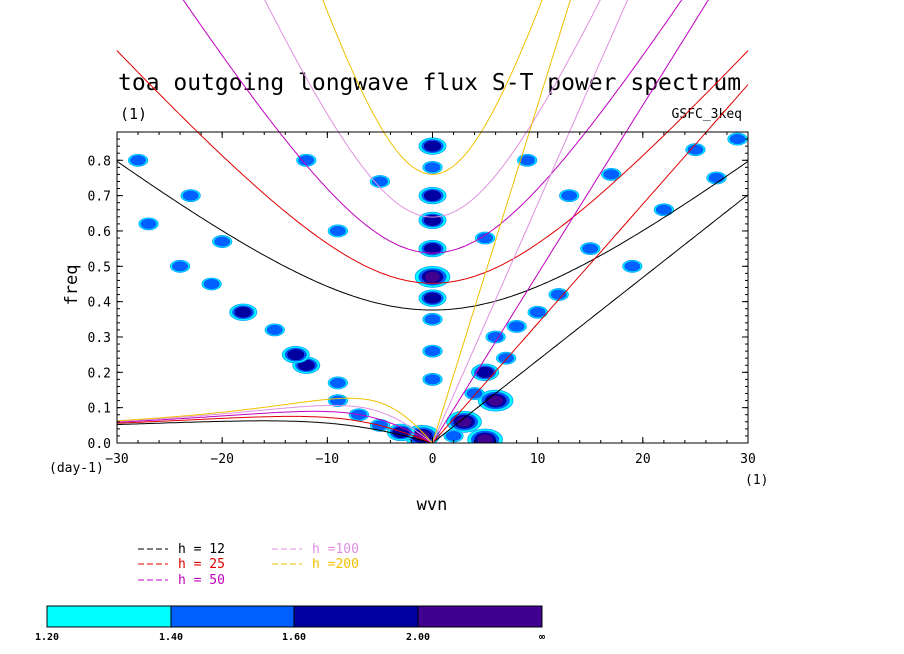 The height and width of the screenshot is (654, 904). I want to click on legend-label: h = 25, so click(201, 564).